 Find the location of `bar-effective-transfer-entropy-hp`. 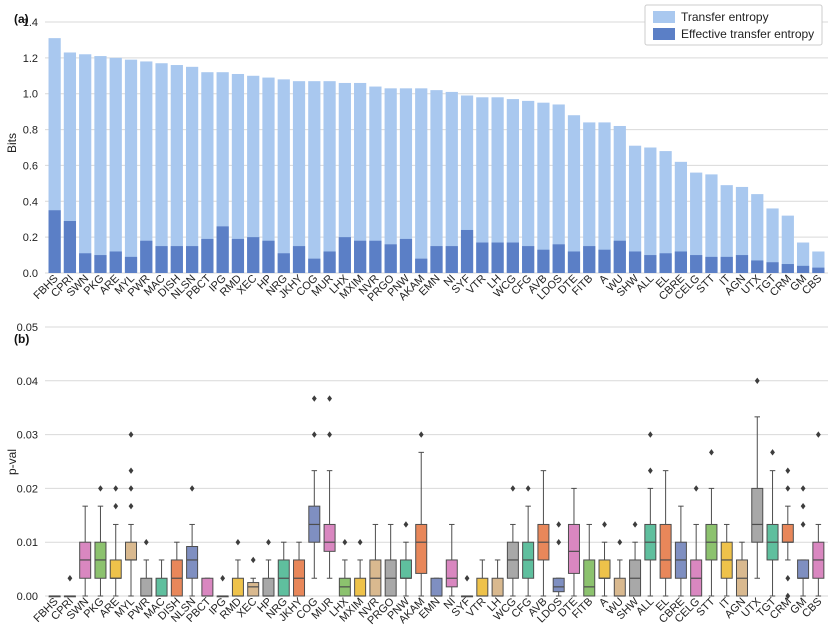

bar-effective-transfer-entropy-hp is located at coordinates (268, 256).